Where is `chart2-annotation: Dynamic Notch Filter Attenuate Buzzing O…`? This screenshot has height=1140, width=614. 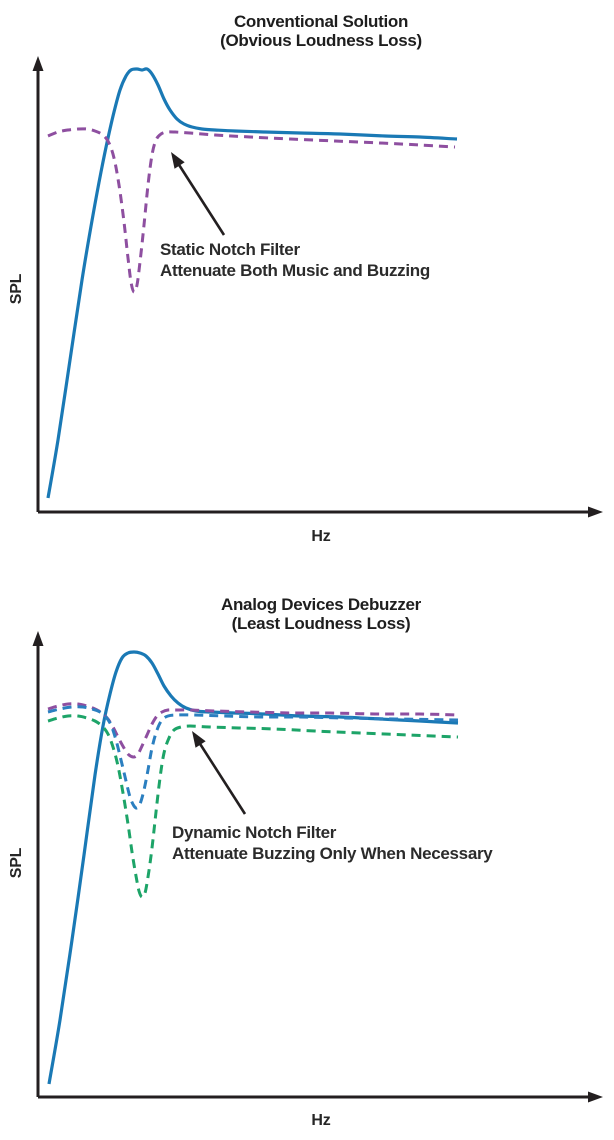 chart2-annotation: Dynamic Notch Filter Attenuate Buzzing O… is located at coordinates (332, 843).